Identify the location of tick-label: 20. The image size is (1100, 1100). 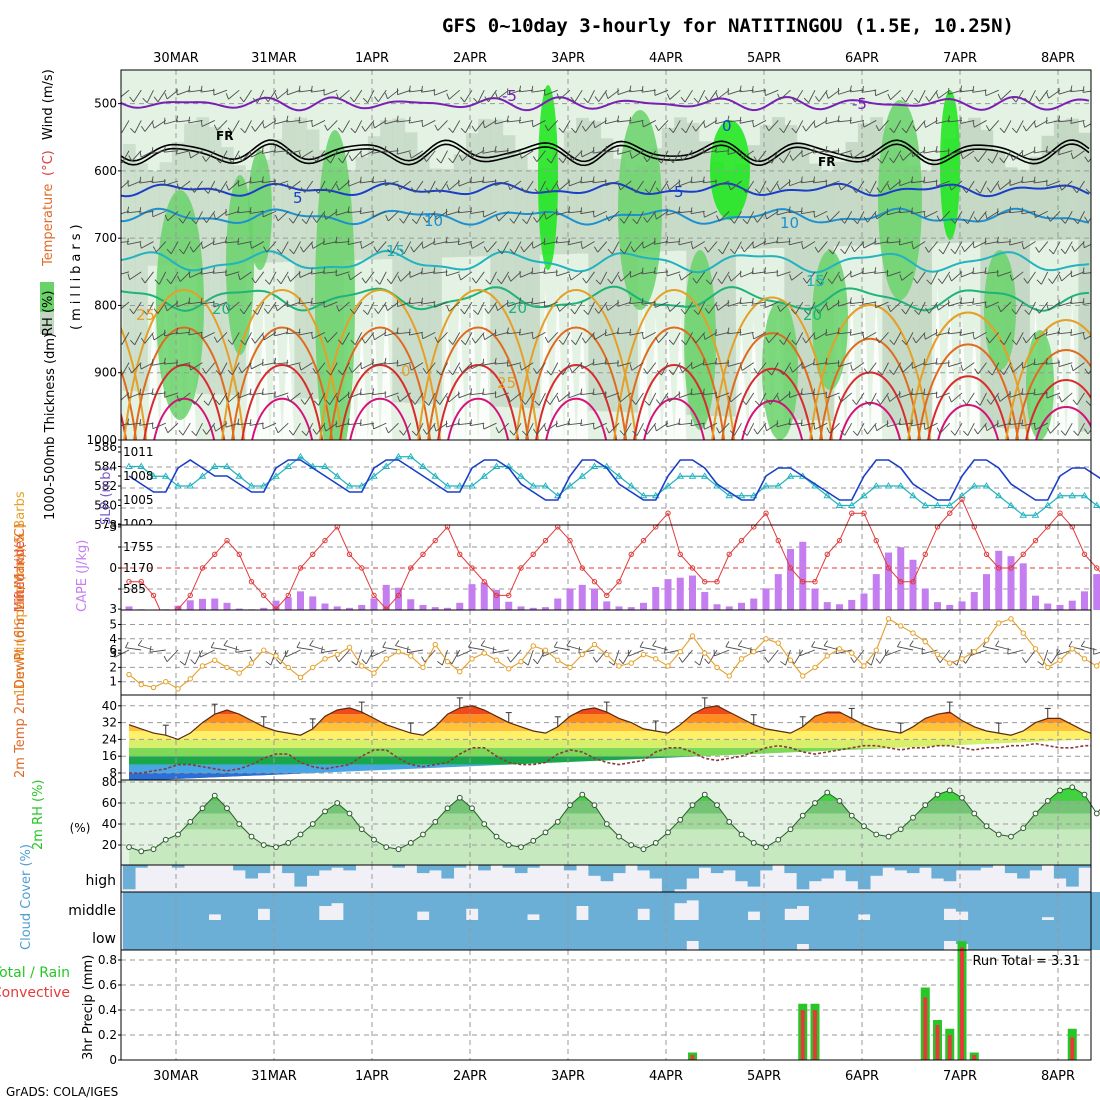
(109, 845).